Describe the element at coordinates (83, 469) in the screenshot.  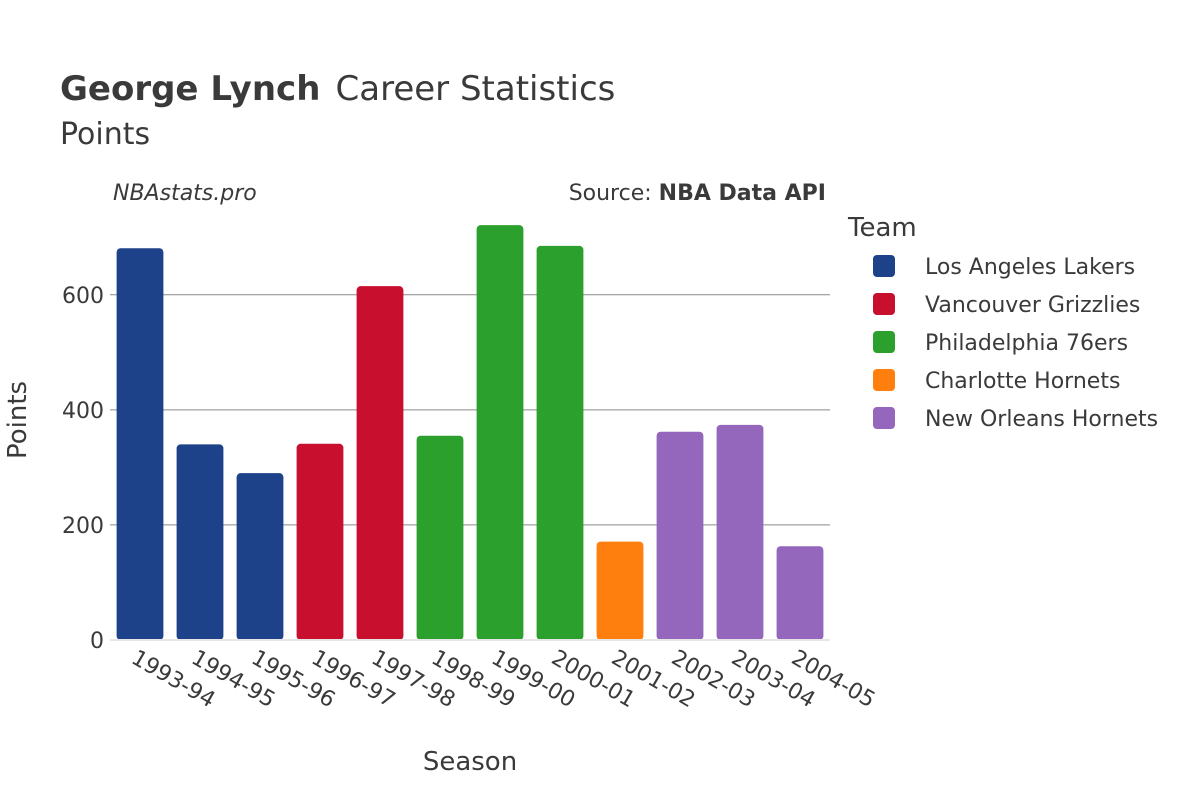
I see `y-tick-labels: 0 200 400 600` at that location.